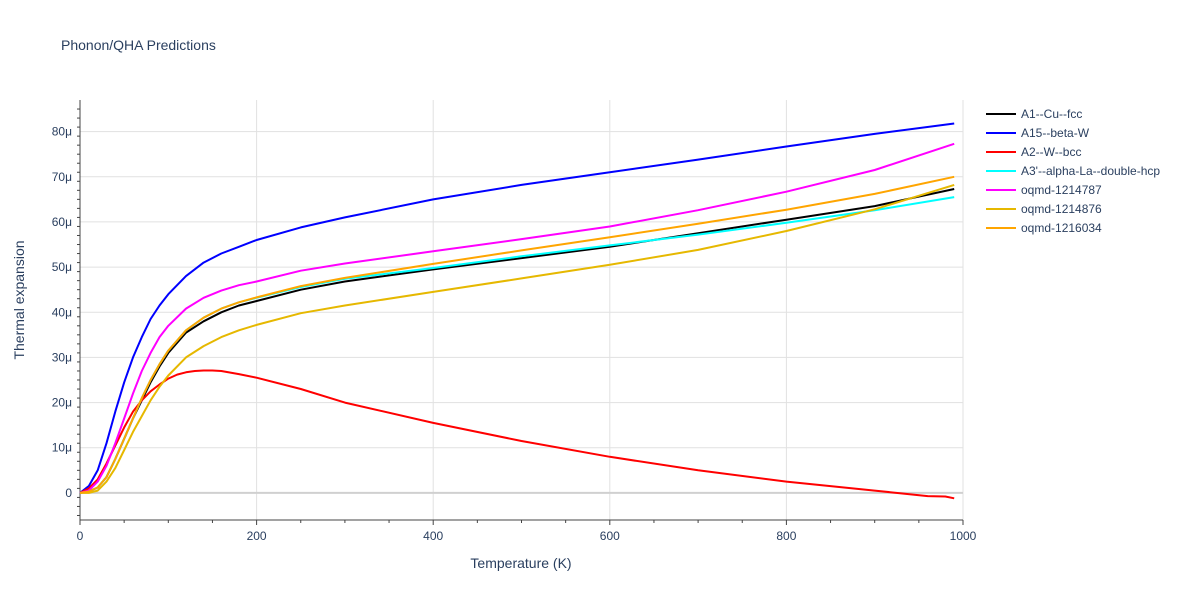  I want to click on x-tick-label: 1000, so click(963, 536).